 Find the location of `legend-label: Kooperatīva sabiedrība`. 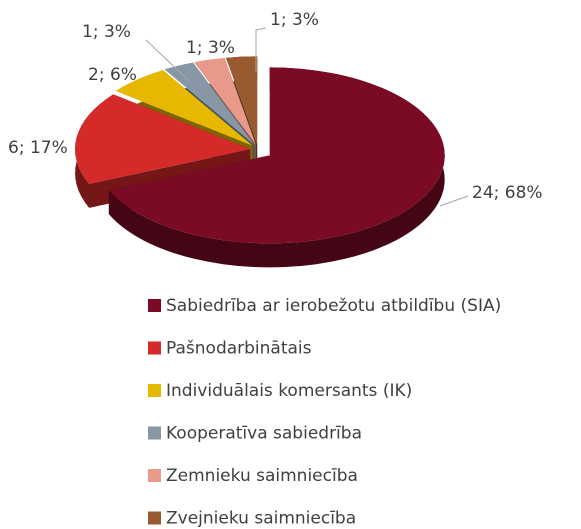

legend-label: Kooperatīva sabiedrība is located at coordinates (264, 434).